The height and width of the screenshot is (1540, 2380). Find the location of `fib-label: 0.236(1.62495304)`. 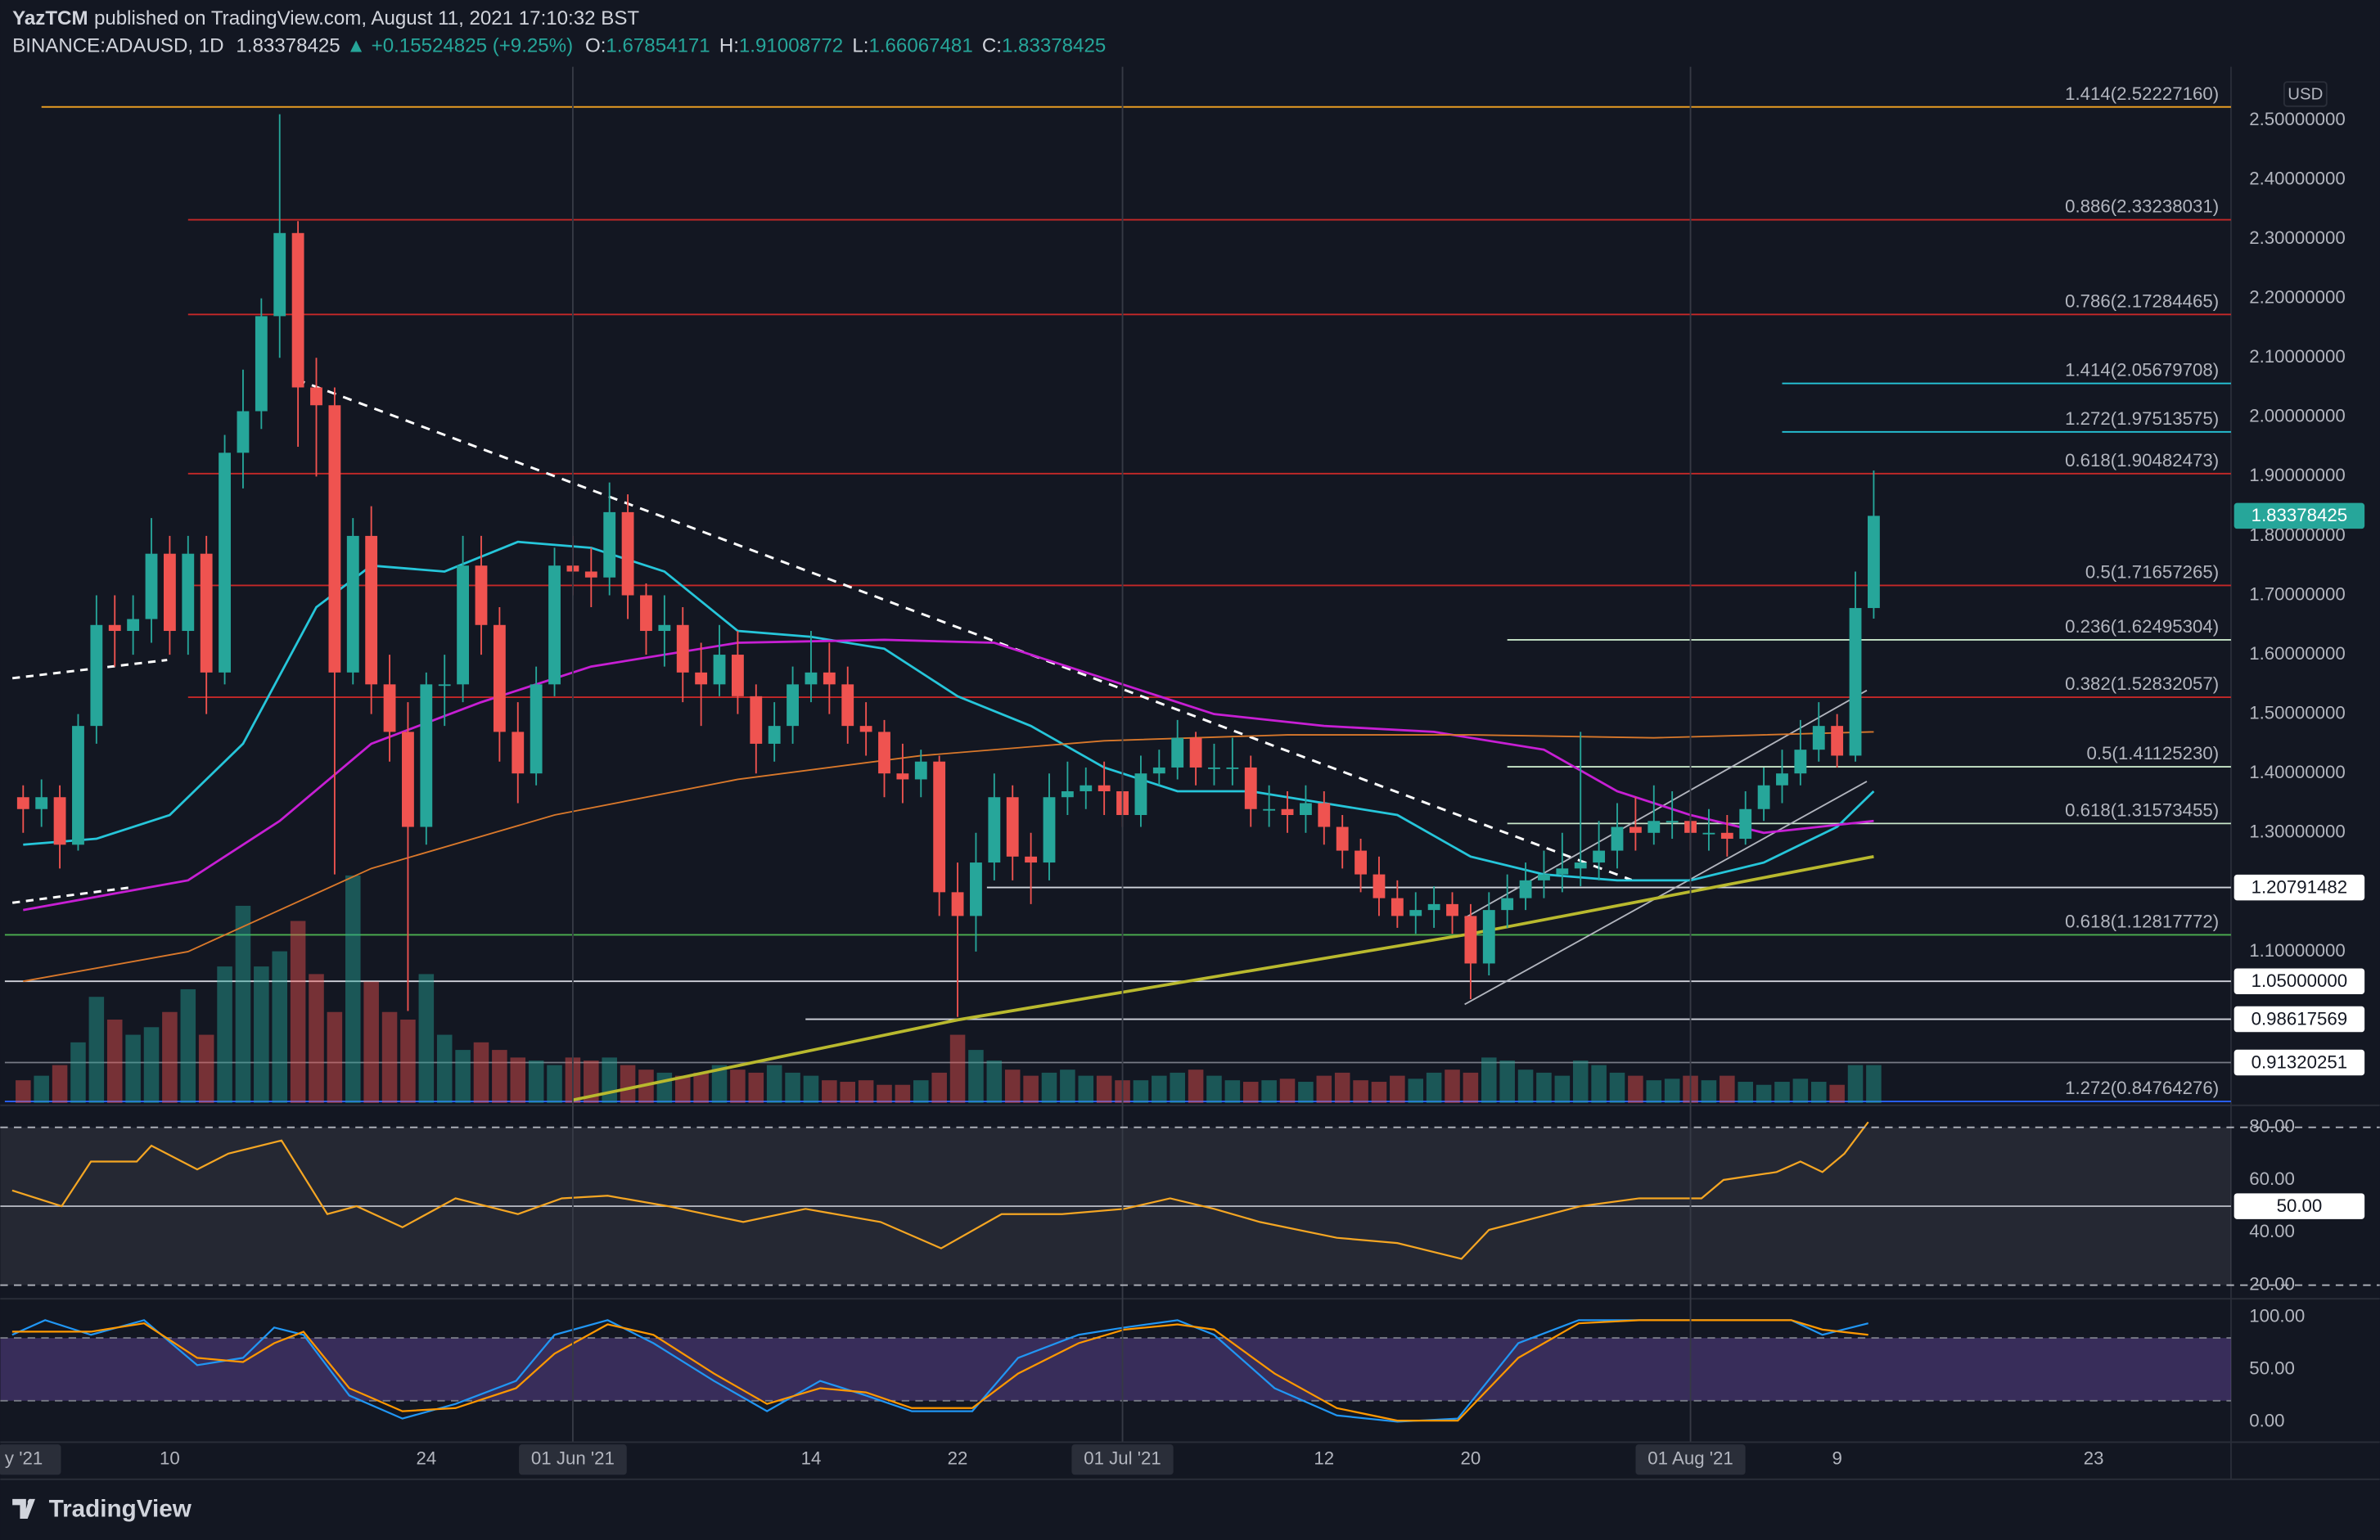

fib-label: 0.236(1.62495304) is located at coordinates (2142, 626).